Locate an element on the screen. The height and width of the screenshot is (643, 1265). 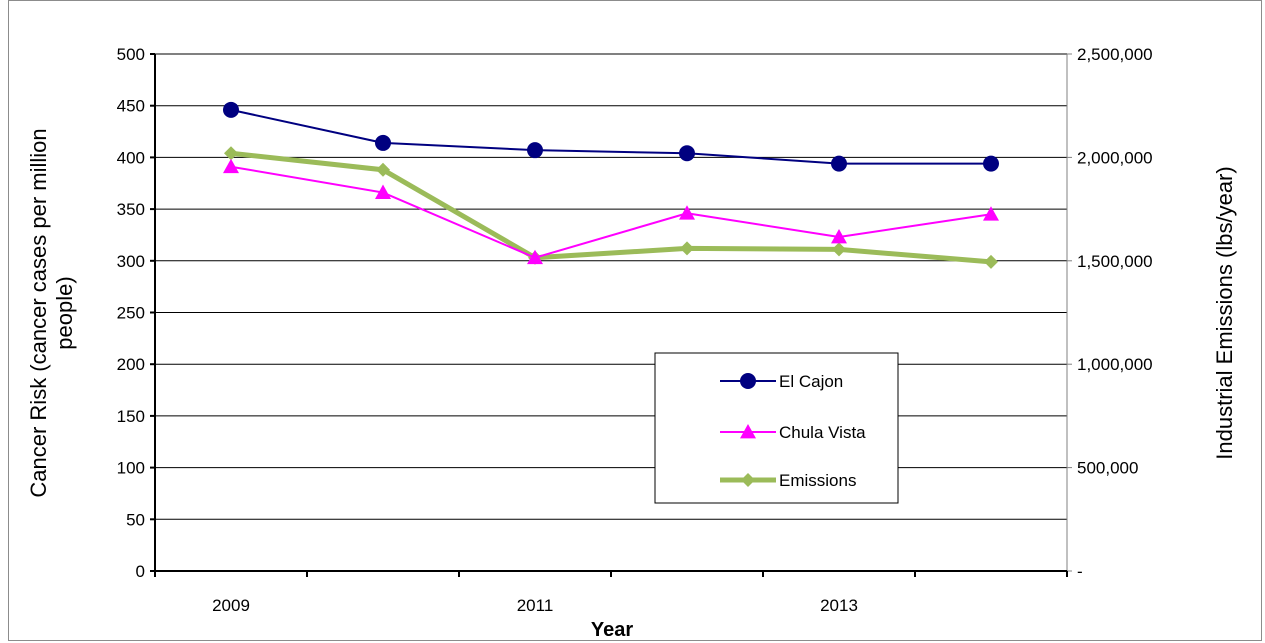
y-tick-label: 200 is located at coordinates (131, 364).